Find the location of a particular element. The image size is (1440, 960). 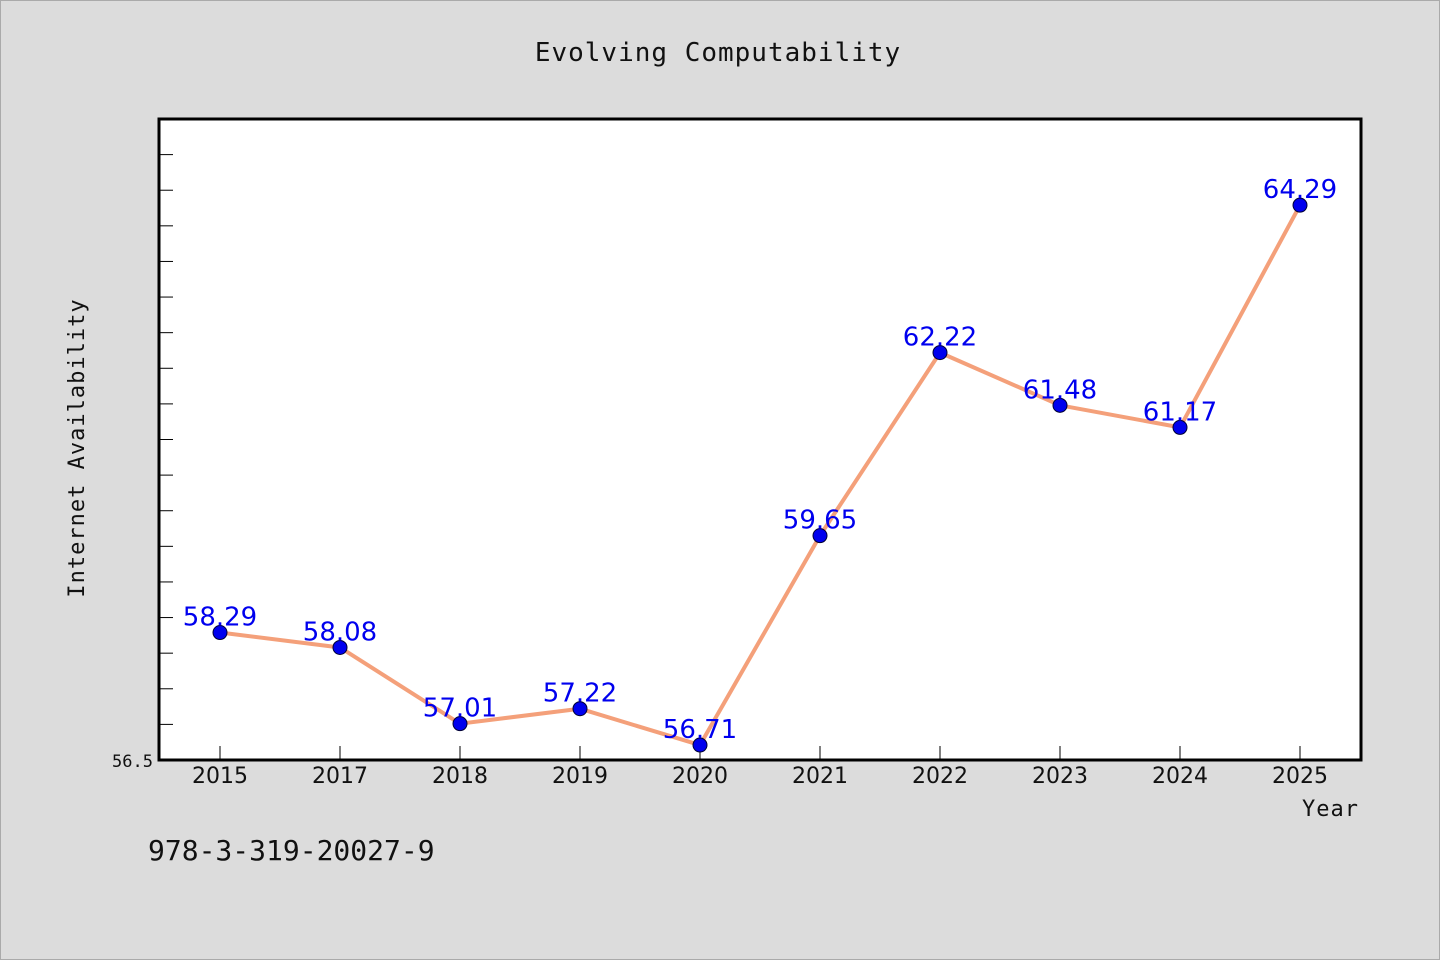

data-label: 58.08 is located at coordinates (340, 632).